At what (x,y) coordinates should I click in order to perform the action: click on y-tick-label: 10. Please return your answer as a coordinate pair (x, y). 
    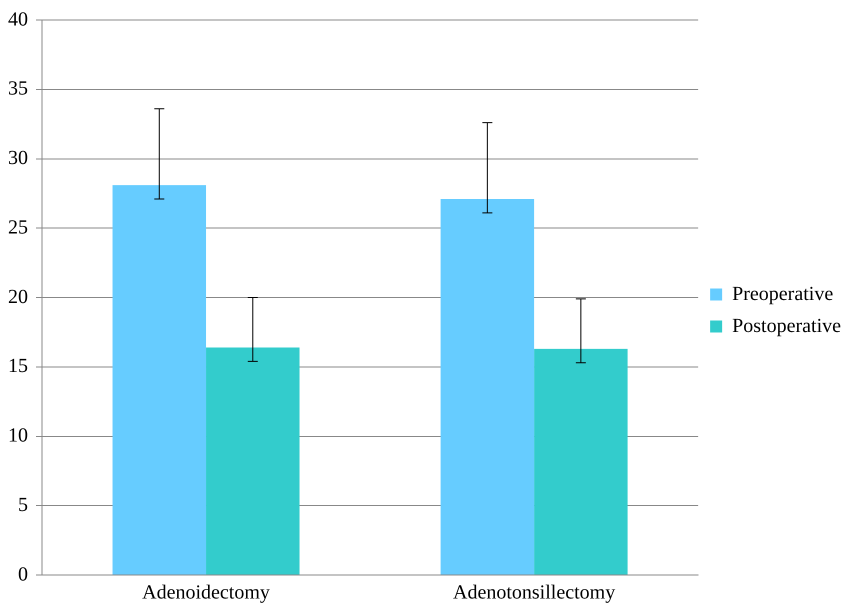
    Looking at the image, I should click on (18, 435).